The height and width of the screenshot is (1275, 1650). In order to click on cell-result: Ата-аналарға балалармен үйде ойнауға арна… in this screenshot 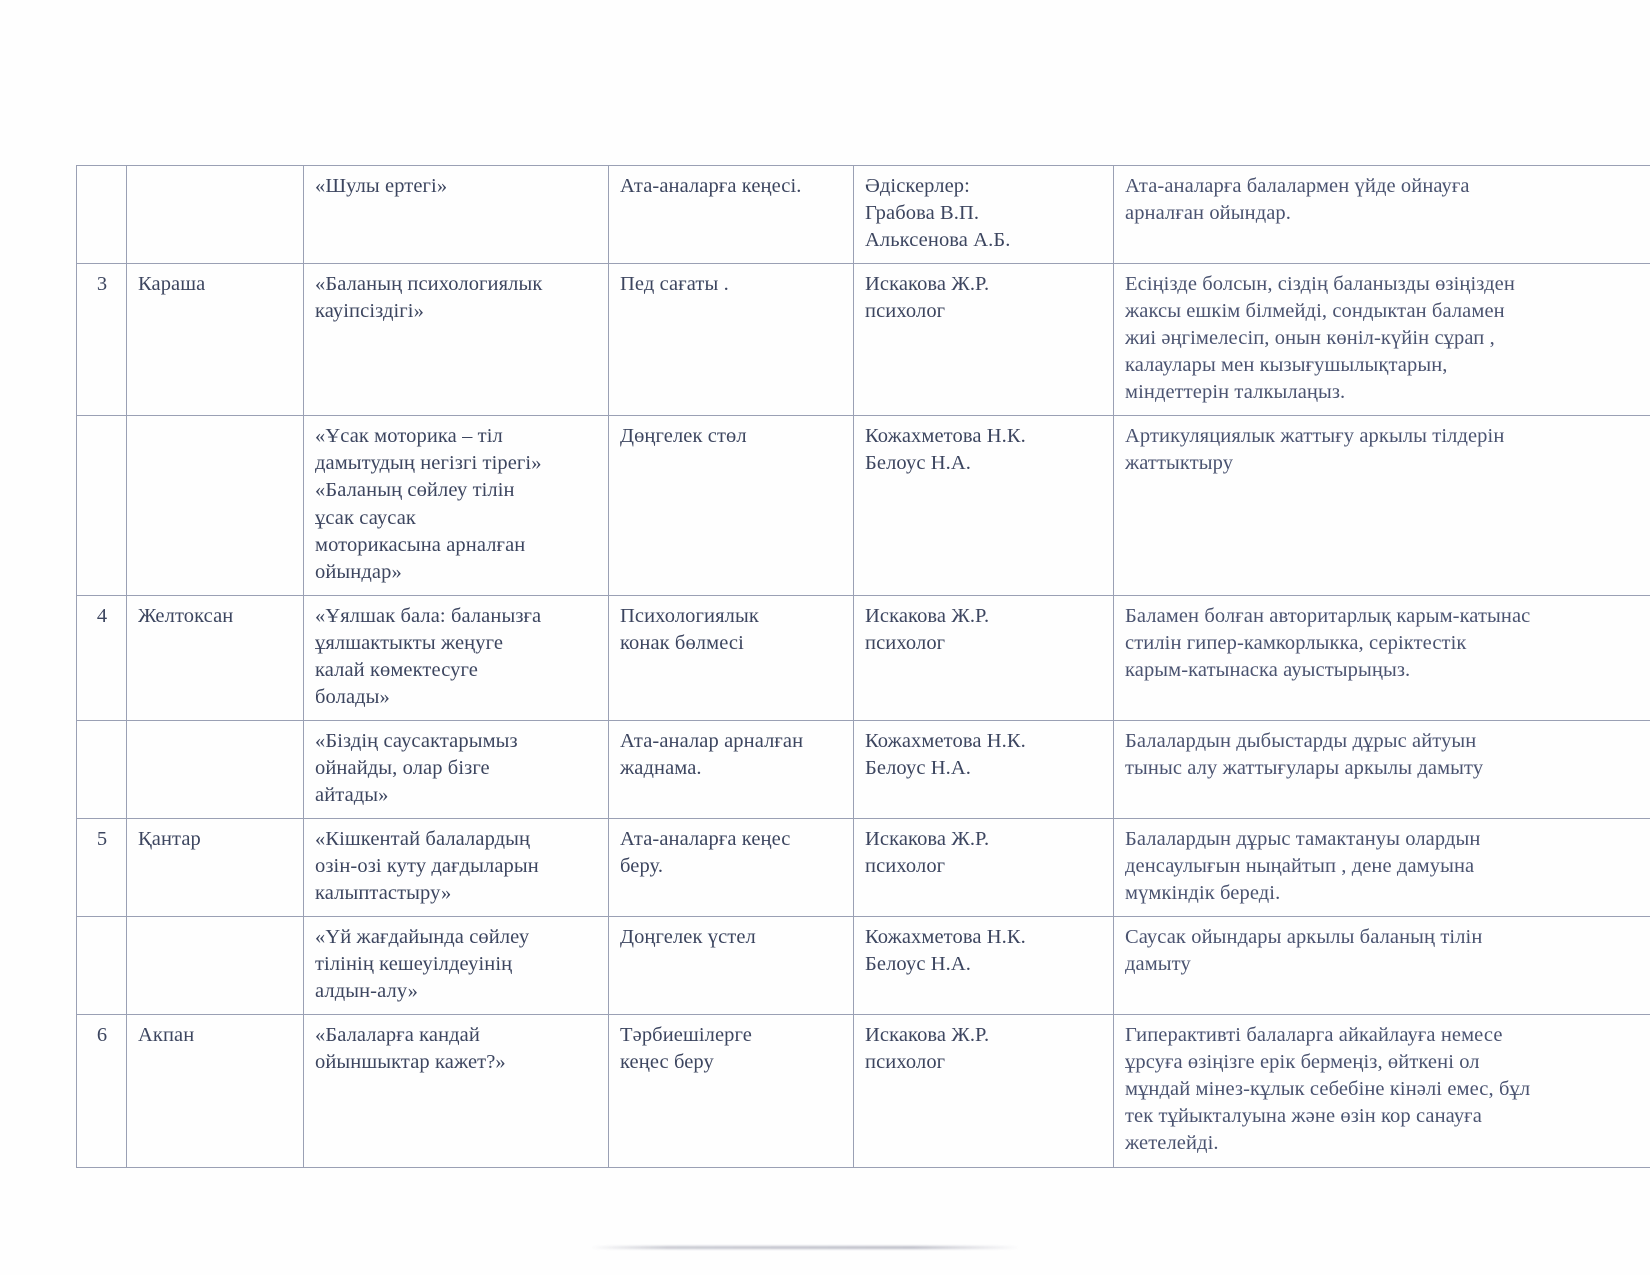, I will do `click(1381, 214)`.